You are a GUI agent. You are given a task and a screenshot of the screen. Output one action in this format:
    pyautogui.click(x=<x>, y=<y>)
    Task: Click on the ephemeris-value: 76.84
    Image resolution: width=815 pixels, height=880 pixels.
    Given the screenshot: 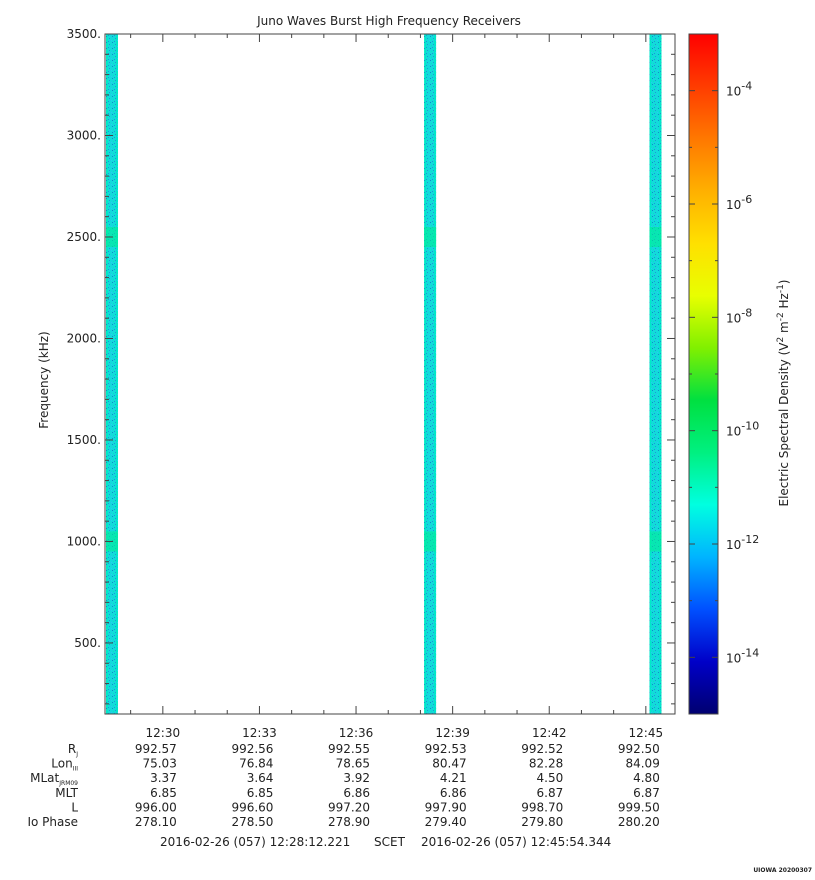 What is the action you would take?
    pyautogui.click(x=256, y=764)
    